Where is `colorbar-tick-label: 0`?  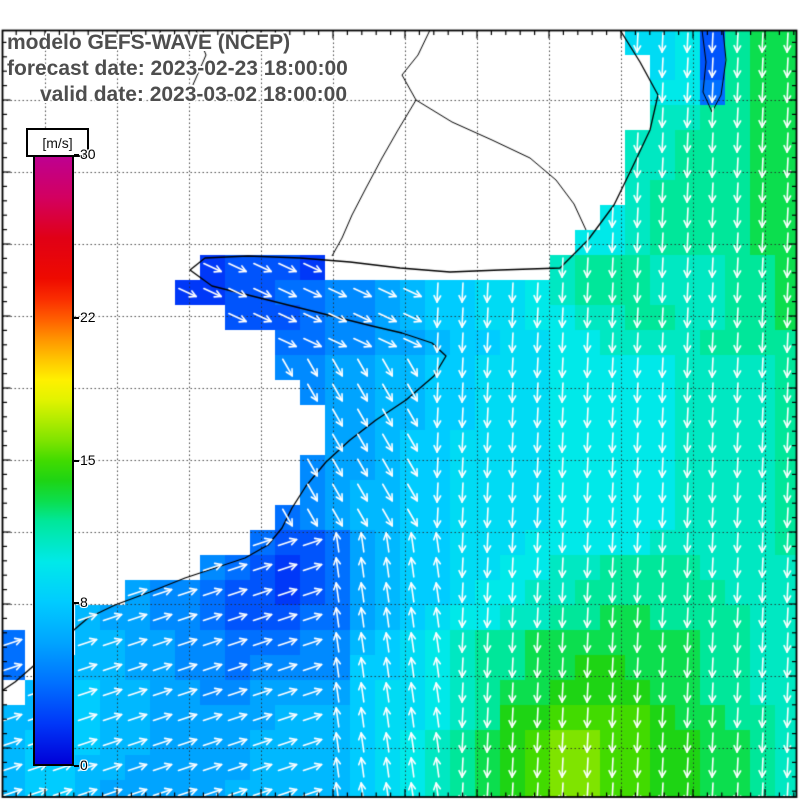
colorbar-tick-label: 0 is located at coordinates (84, 765).